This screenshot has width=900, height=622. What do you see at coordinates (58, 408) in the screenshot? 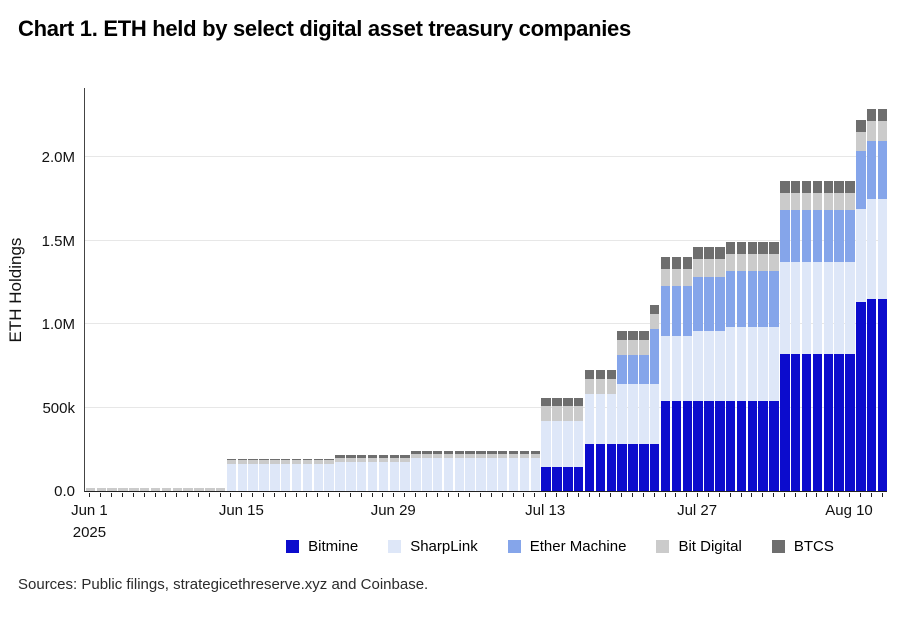
I see `y-tick-label-500k: 500k` at bounding box center [58, 408].